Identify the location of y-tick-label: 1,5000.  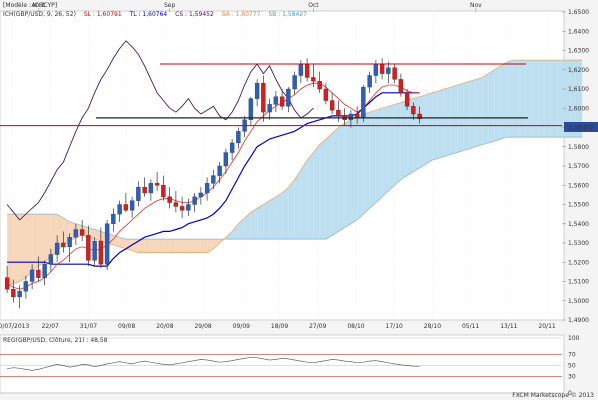
(578, 301).